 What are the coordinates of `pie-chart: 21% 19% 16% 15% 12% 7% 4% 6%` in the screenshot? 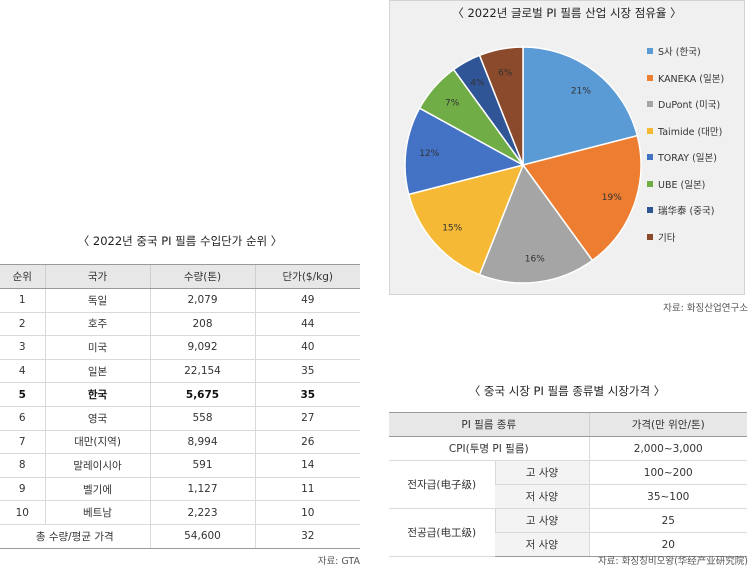 It's located at (523, 165).